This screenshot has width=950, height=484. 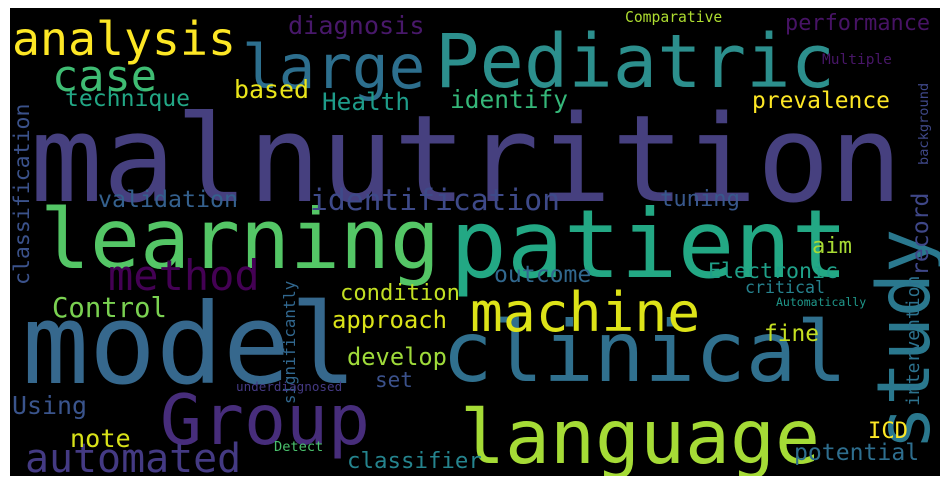 What do you see at coordinates (271, 89) in the screenshot?
I see `word-based: based` at bounding box center [271, 89].